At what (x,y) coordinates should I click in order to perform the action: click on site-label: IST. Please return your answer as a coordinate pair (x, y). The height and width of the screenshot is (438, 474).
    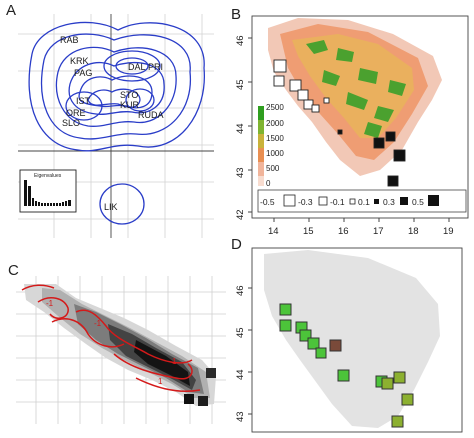
    Looking at the image, I should click on (83, 101).